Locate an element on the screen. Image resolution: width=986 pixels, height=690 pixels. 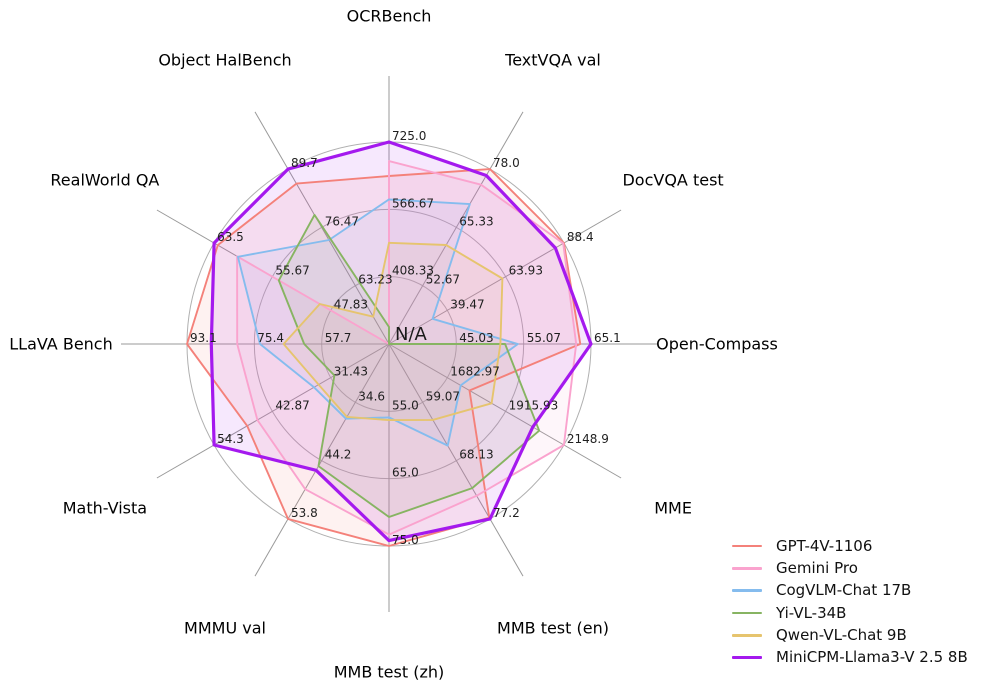
legend-item-gemini-pro: Gemini Pro is located at coordinates (850, 568).